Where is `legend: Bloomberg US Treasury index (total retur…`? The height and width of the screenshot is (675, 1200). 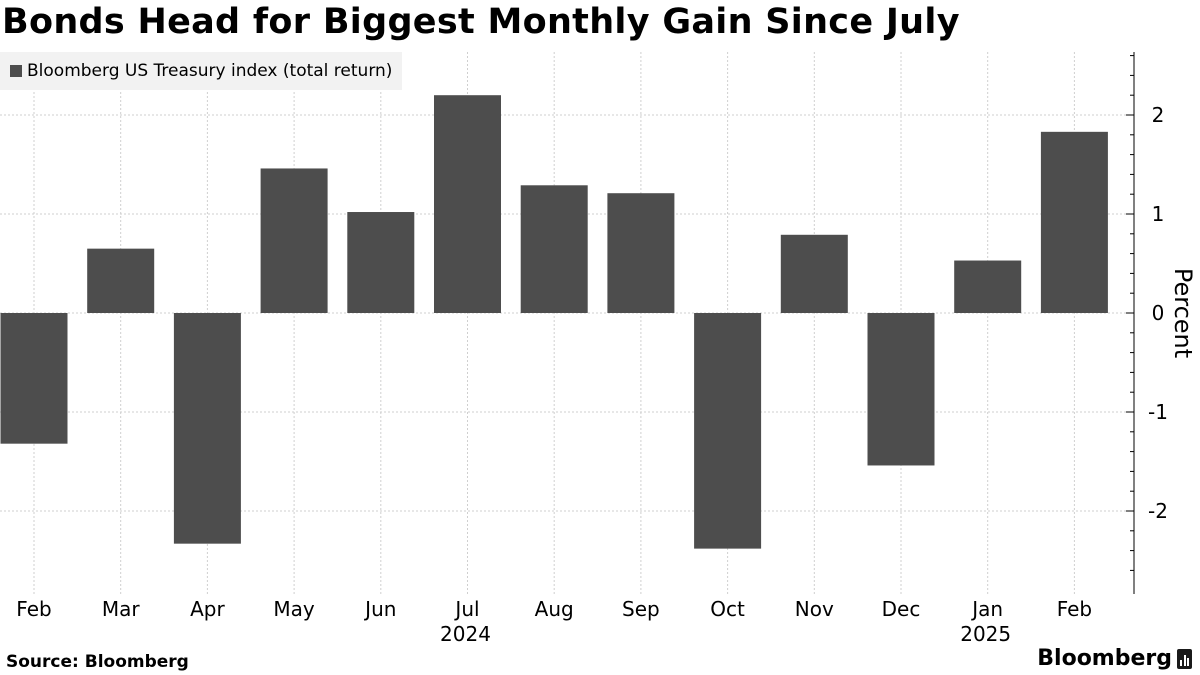 legend: Bloomberg US Treasury index (total retur… is located at coordinates (201, 71).